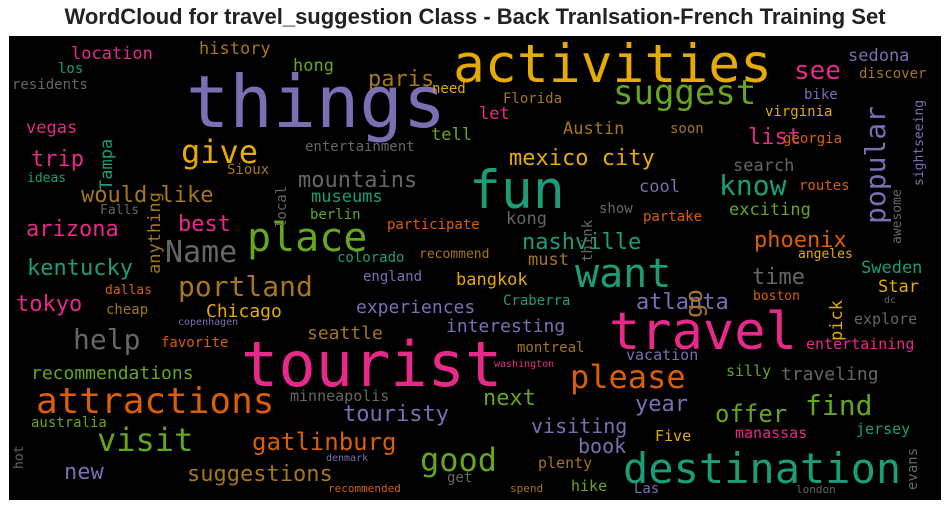 Image resolution: width=950 pixels, height=511 pixels. Describe the element at coordinates (492, 280) in the screenshot. I see `word-bangkok: bangkok` at that location.